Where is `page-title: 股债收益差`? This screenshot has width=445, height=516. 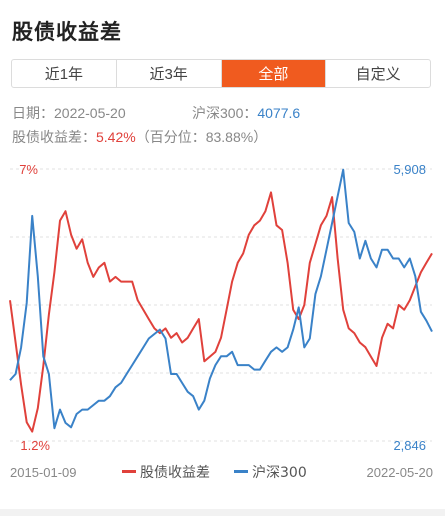 page-title: 股债收益差 is located at coordinates (67, 32).